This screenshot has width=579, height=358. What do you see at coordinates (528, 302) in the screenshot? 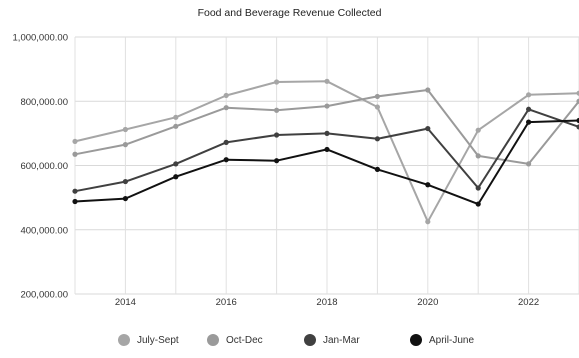
I see `x-tick-label: 2022` at bounding box center [528, 302].